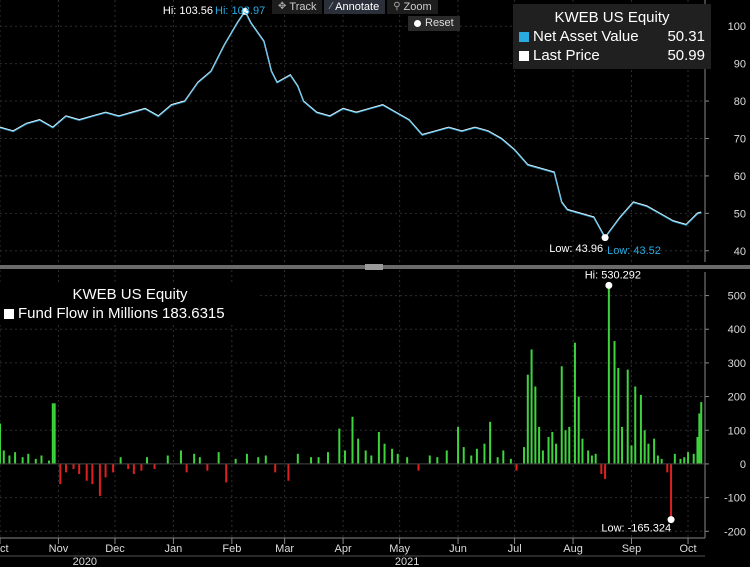 The width and height of the screenshot is (750, 567). What do you see at coordinates (566, 55) in the screenshot?
I see `last-price-label: Last Price` at bounding box center [566, 55].